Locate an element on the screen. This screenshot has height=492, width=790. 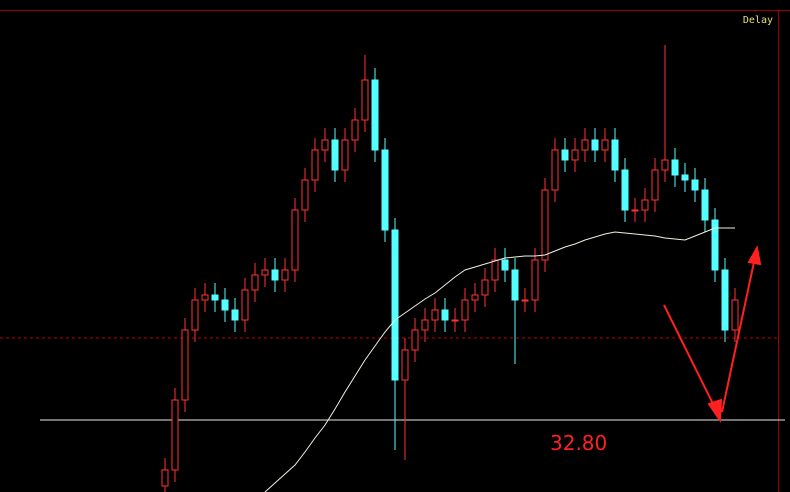
status-label: Delay is located at coordinates (758, 20).